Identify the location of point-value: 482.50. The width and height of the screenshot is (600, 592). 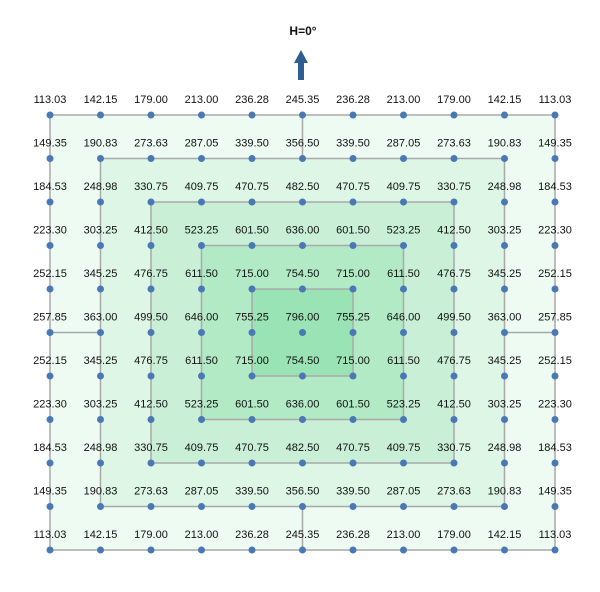
(303, 187).